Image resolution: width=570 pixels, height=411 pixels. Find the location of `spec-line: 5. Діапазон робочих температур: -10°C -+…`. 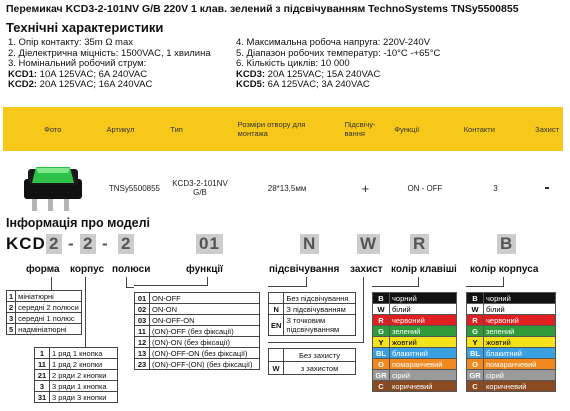

spec-line: 5. Діапазон робочих температур: -10°C -+… is located at coordinates (338, 53).